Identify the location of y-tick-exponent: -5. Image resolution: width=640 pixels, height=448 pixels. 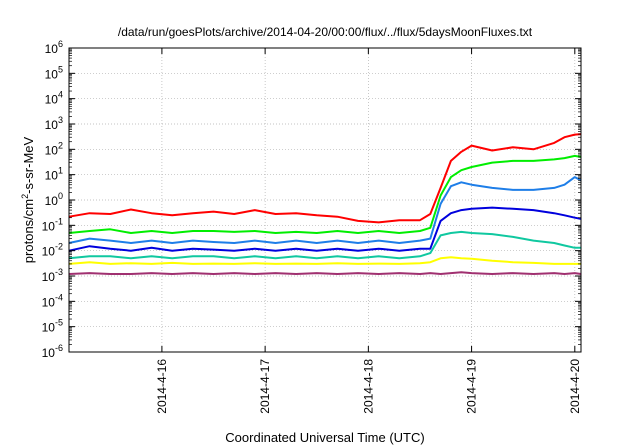
(59, 323).